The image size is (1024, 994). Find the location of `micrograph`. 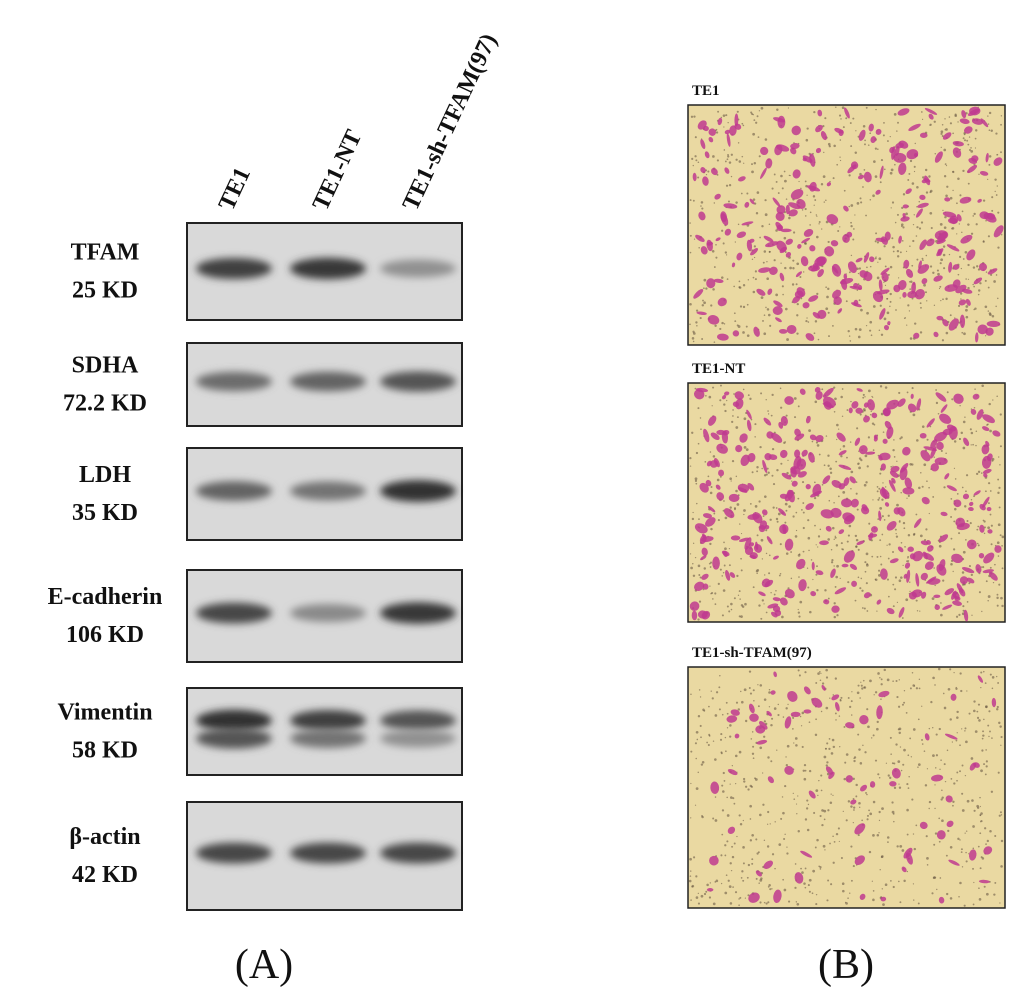

micrograph is located at coordinates (846, 225).